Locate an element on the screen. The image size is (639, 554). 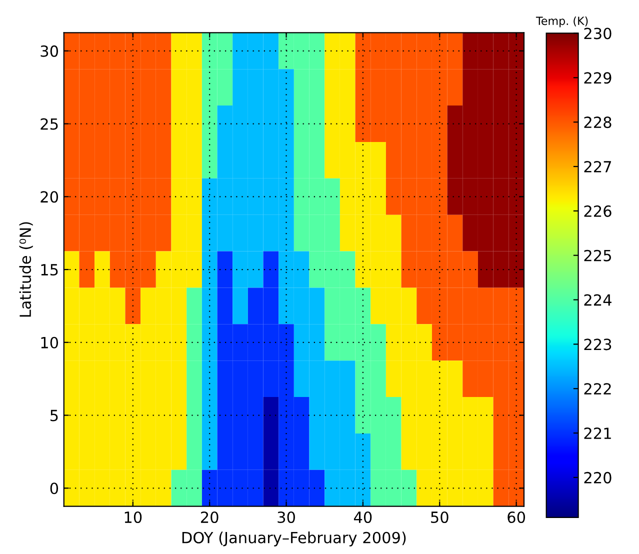
color-bar-label: 227 is located at coordinates (598, 166).